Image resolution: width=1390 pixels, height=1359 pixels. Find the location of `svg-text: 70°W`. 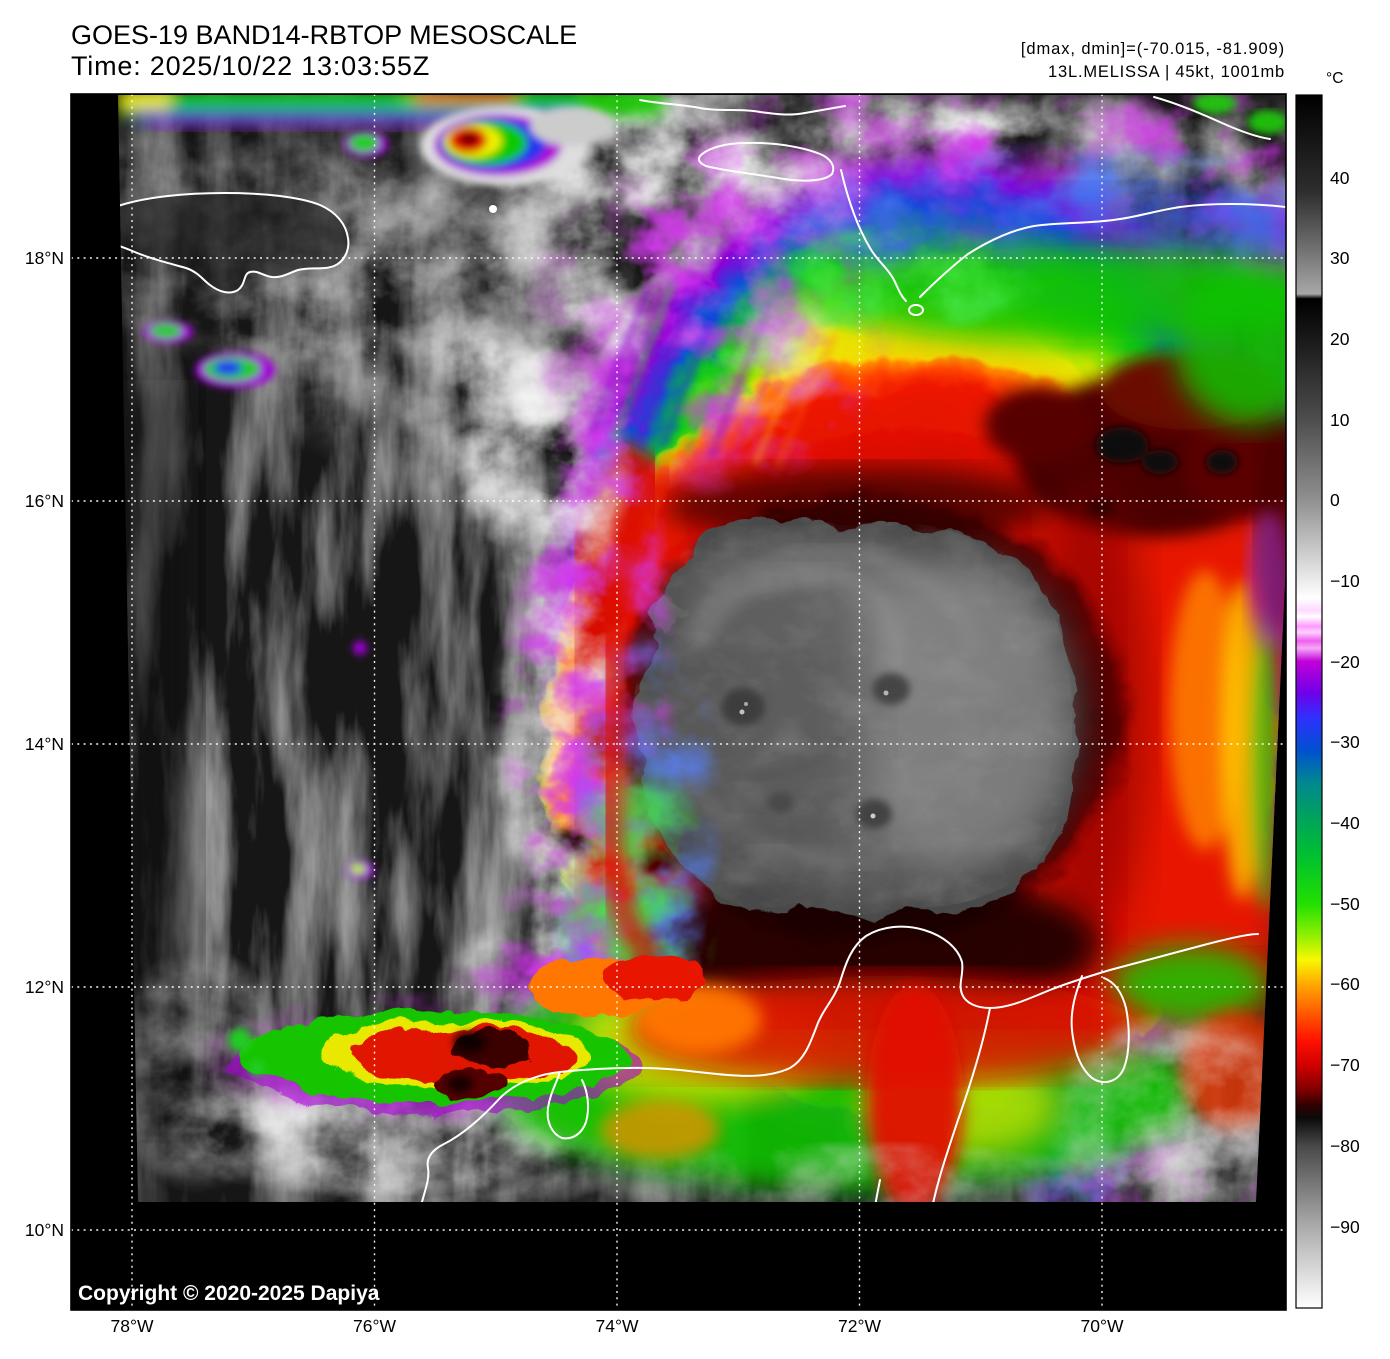

svg-text: 70°W is located at coordinates (1102, 1326).